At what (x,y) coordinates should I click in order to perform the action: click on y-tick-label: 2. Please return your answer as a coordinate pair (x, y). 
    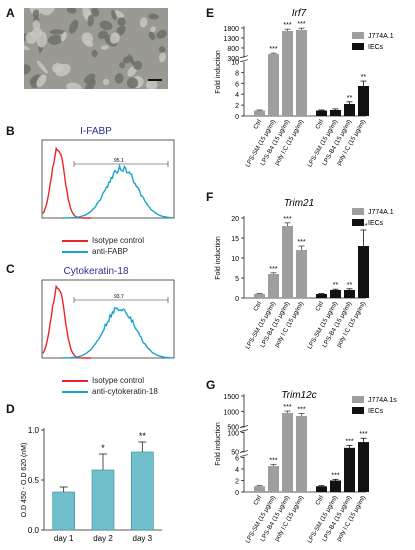
    Looking at the image, I should click on (237, 106).